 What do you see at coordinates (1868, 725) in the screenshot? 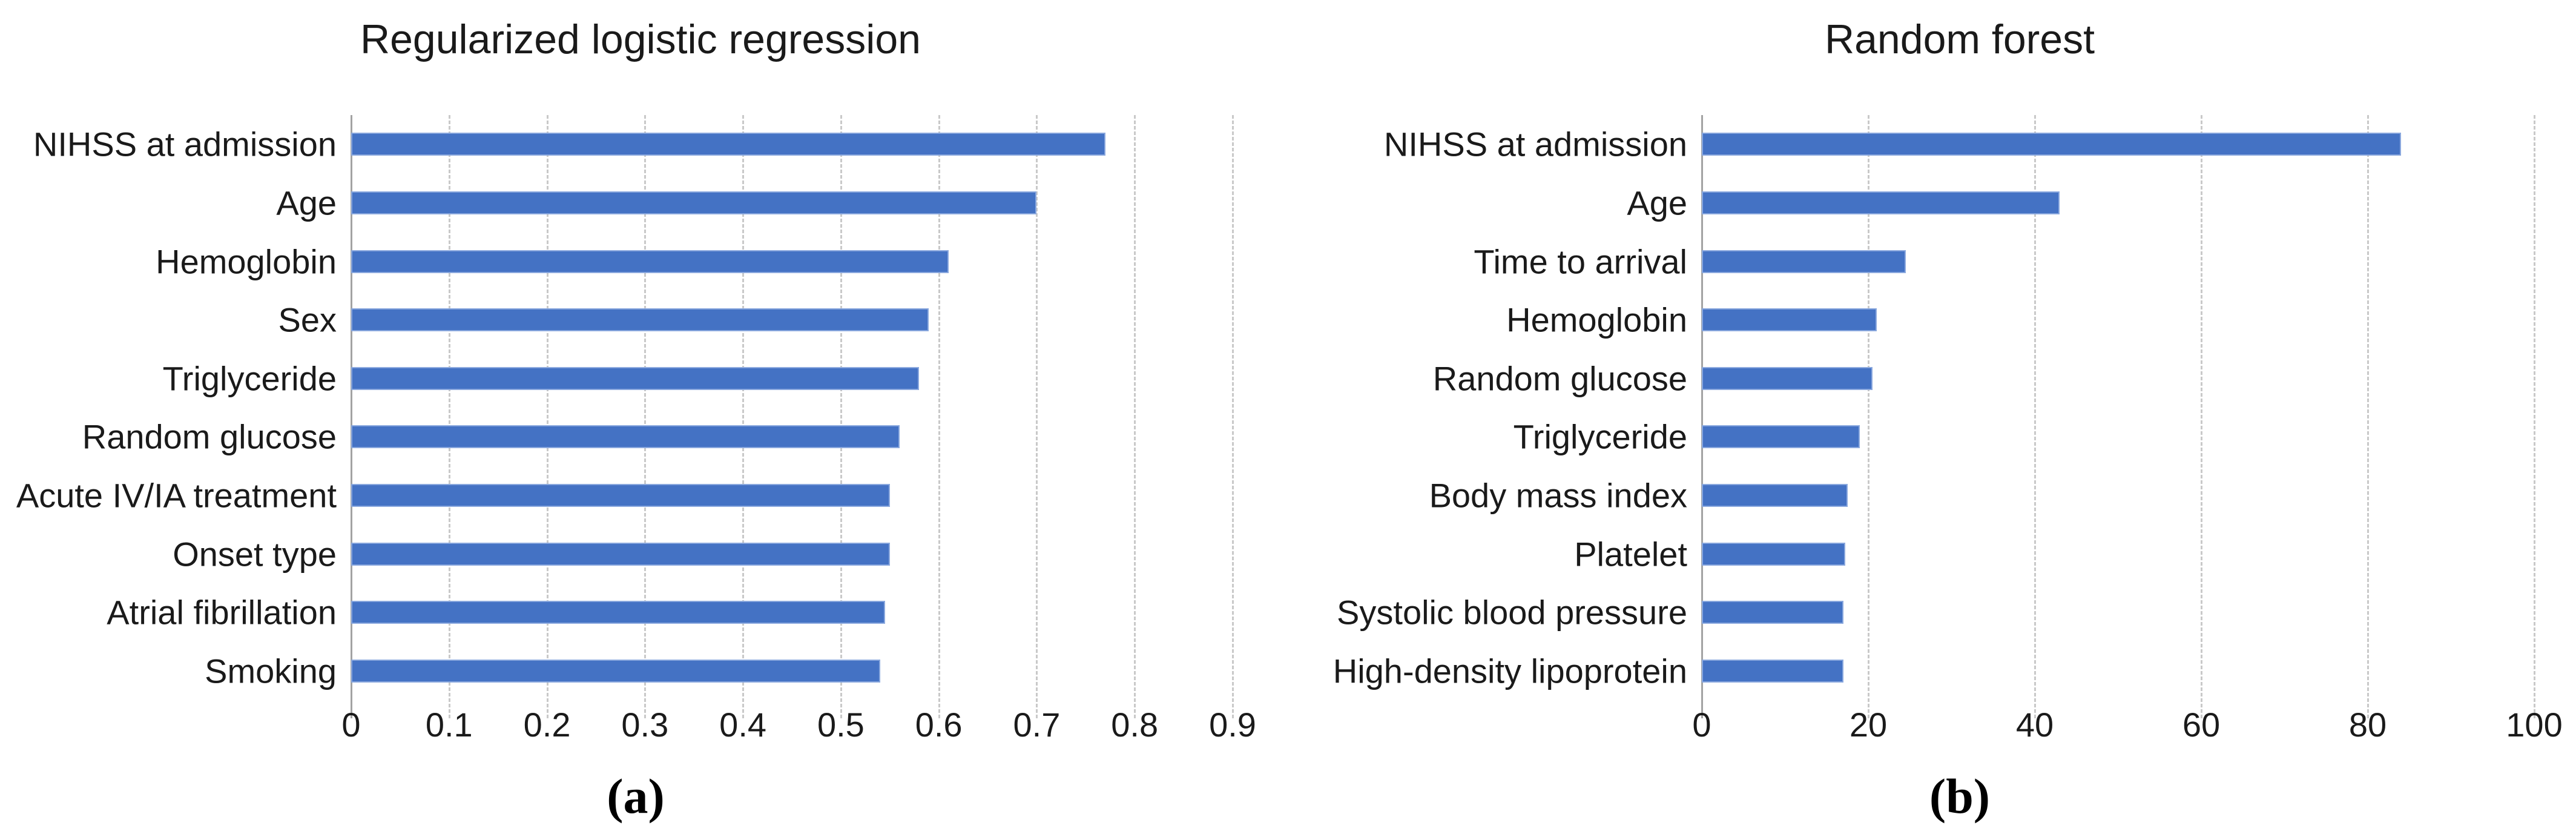
I see `x-tick-label: 20` at bounding box center [1868, 725].